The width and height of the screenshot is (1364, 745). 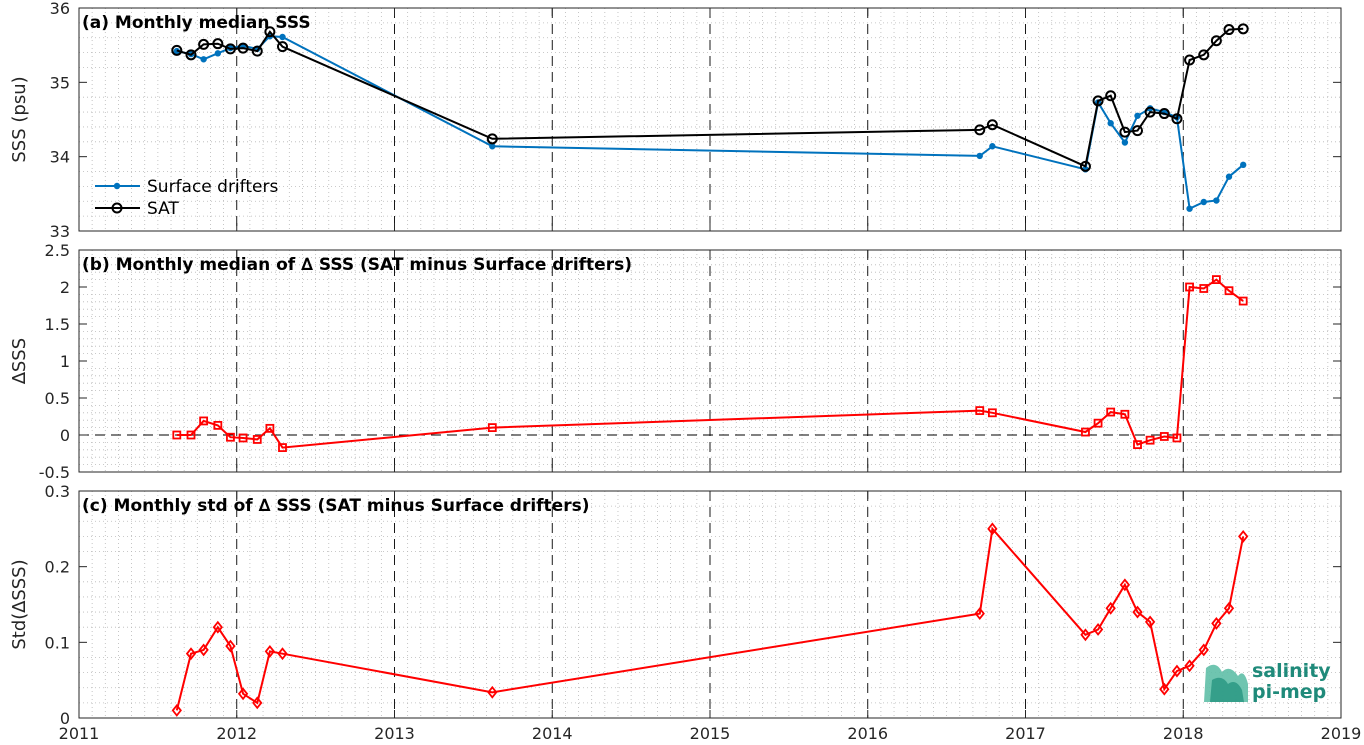 I want to click on panel-title: (a) Monthly median SSS, so click(x=196, y=23).